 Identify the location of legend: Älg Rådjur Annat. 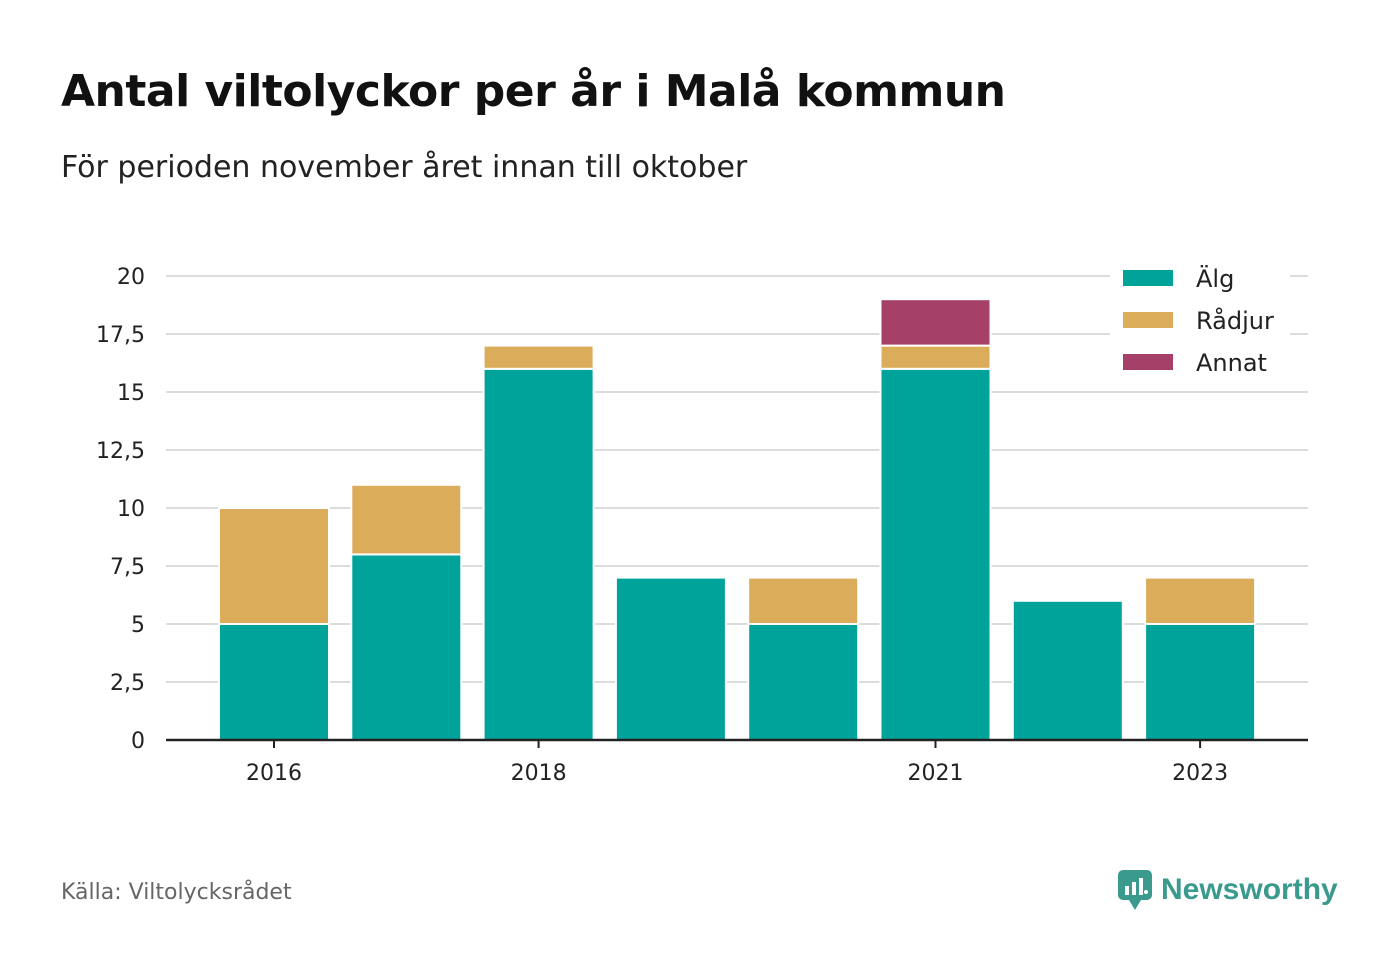
(1200, 318).